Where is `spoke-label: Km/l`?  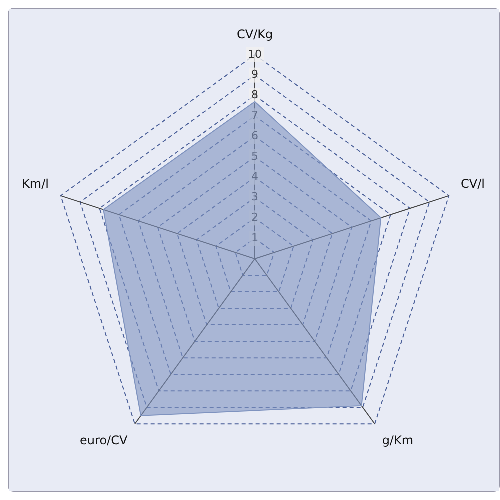 spoke-label: Km/l is located at coordinates (35, 183).